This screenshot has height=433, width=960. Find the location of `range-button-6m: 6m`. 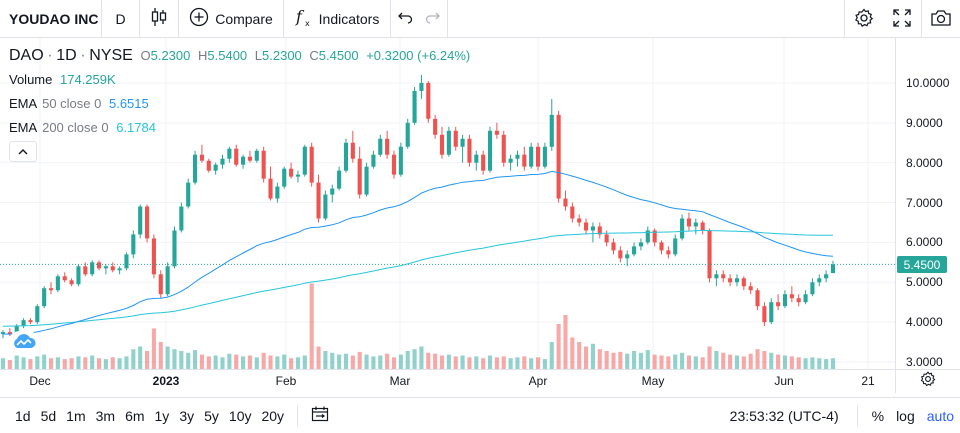

range-button-6m: 6m is located at coordinates (135, 415).